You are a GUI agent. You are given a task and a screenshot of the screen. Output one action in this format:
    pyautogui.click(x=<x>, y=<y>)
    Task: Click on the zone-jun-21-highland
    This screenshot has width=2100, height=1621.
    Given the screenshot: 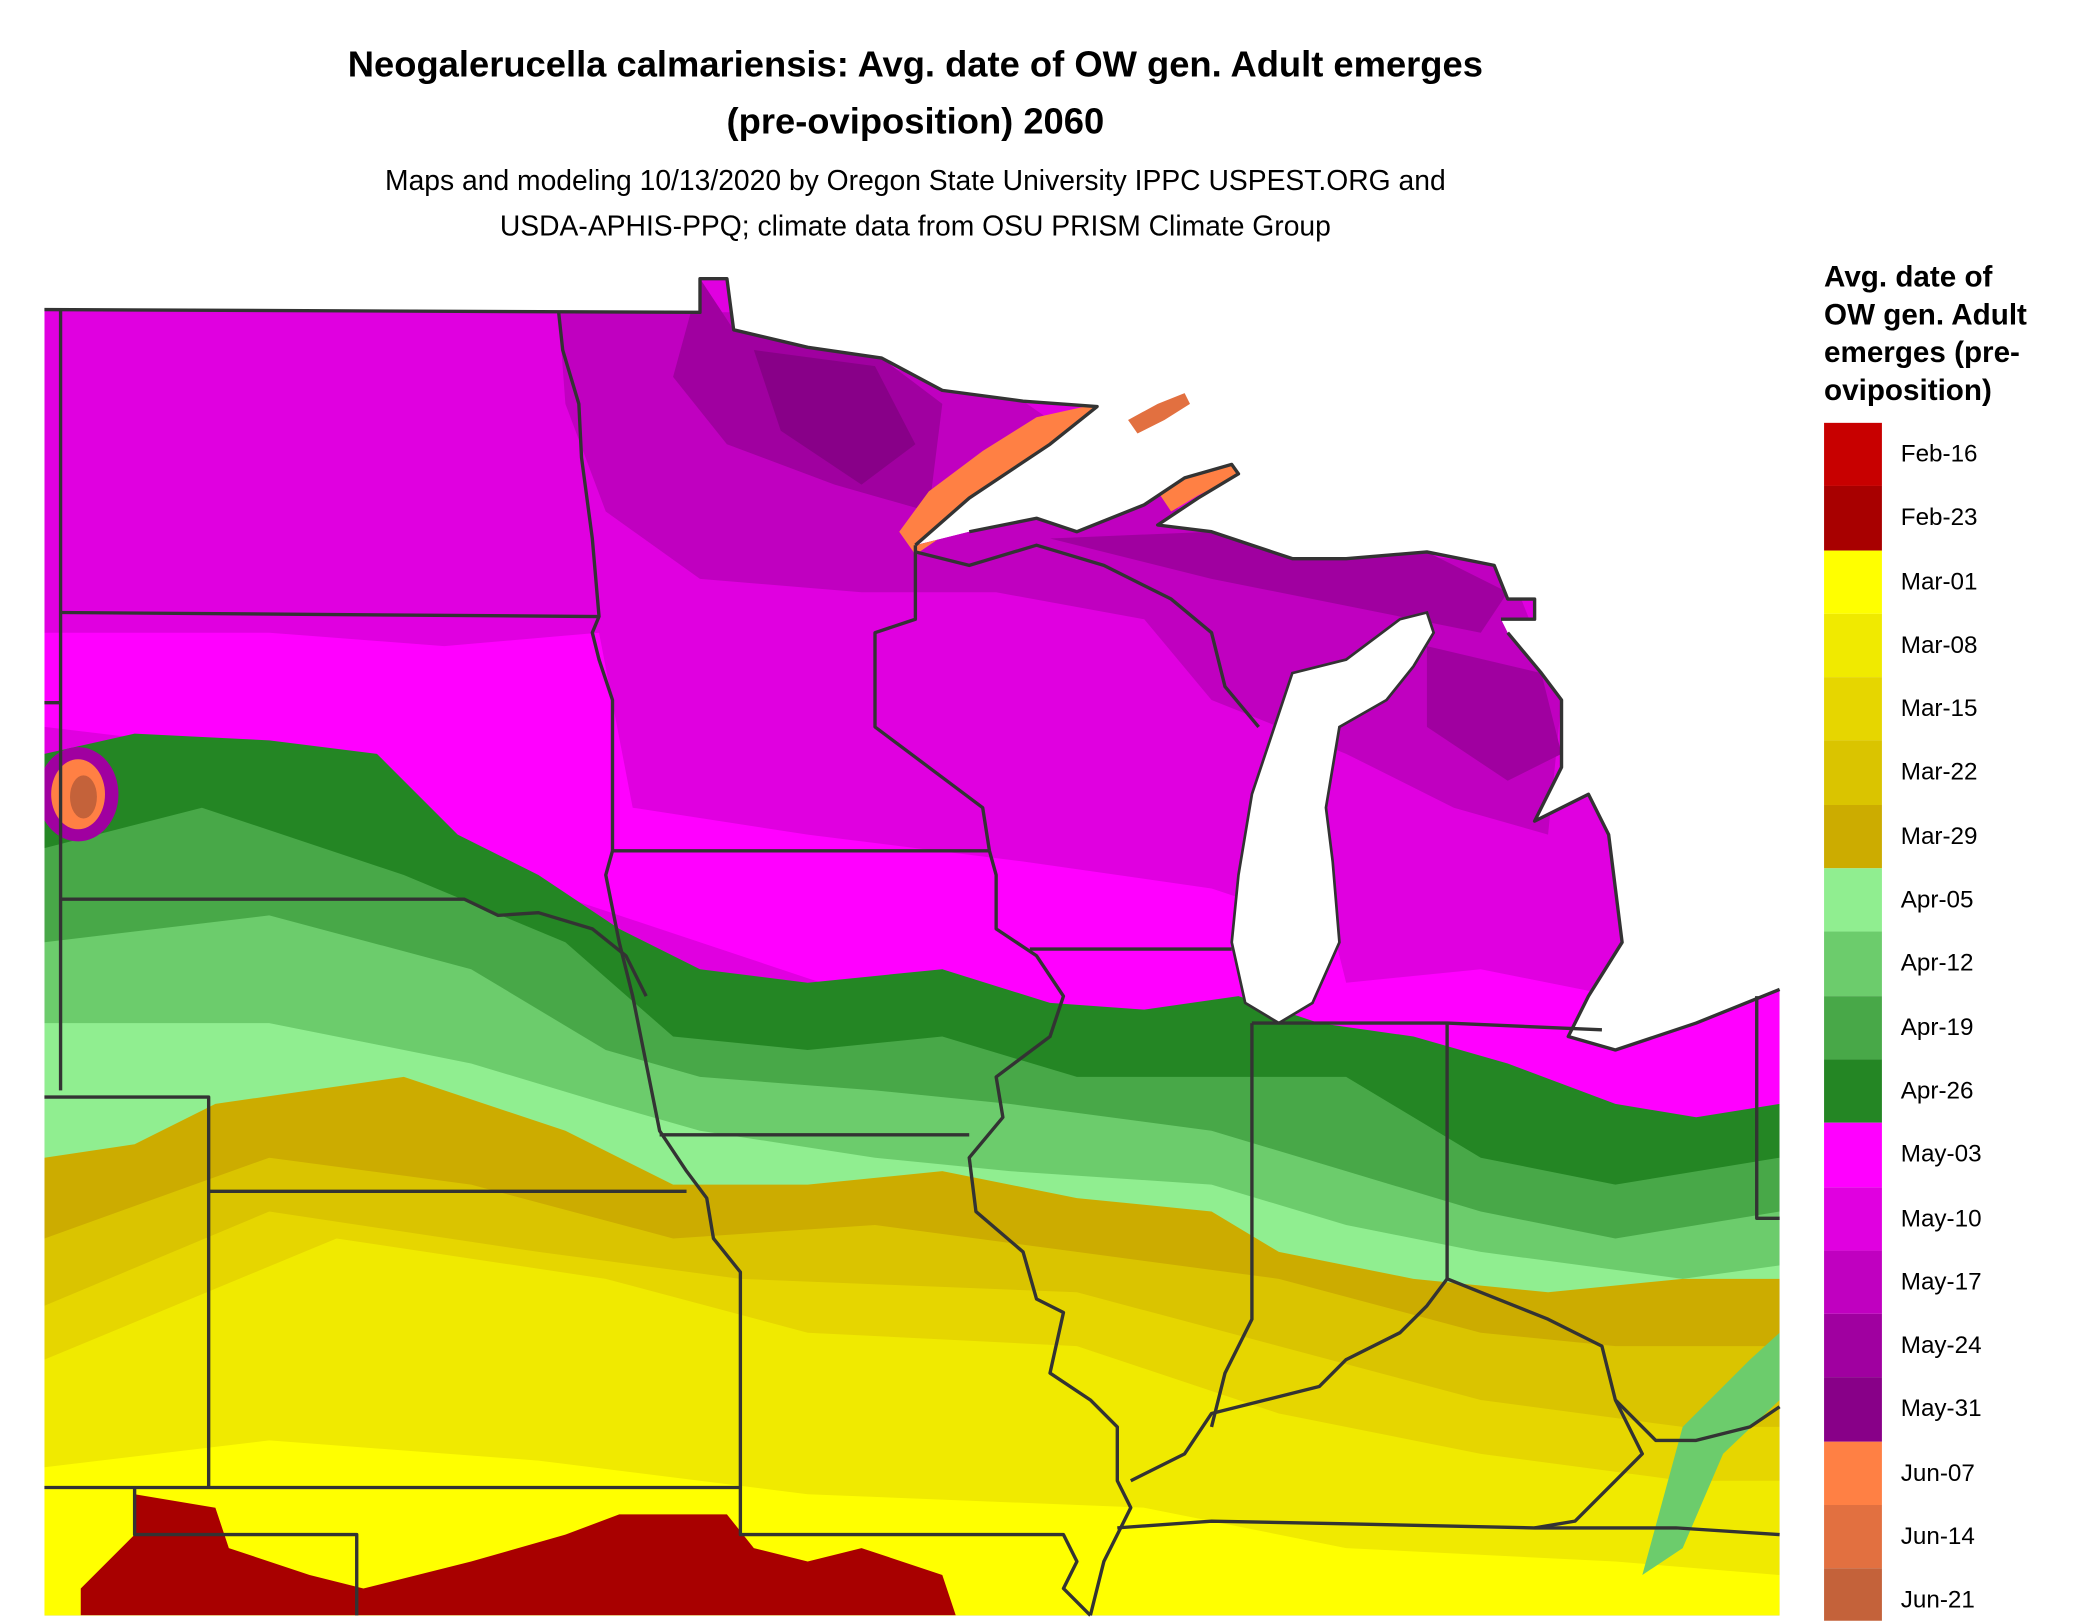 What is the action you would take?
    pyautogui.click(x=83, y=797)
    